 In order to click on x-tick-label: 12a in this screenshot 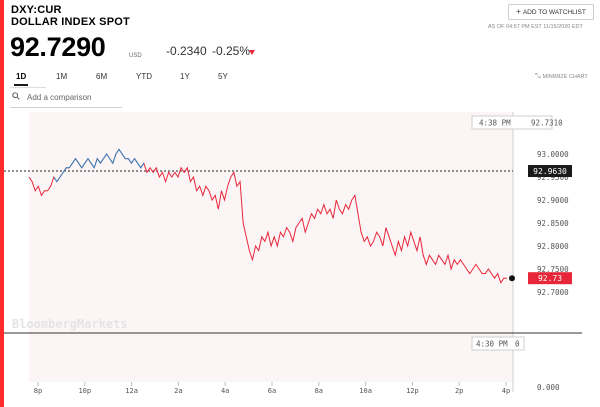, I will do `click(131, 391)`.